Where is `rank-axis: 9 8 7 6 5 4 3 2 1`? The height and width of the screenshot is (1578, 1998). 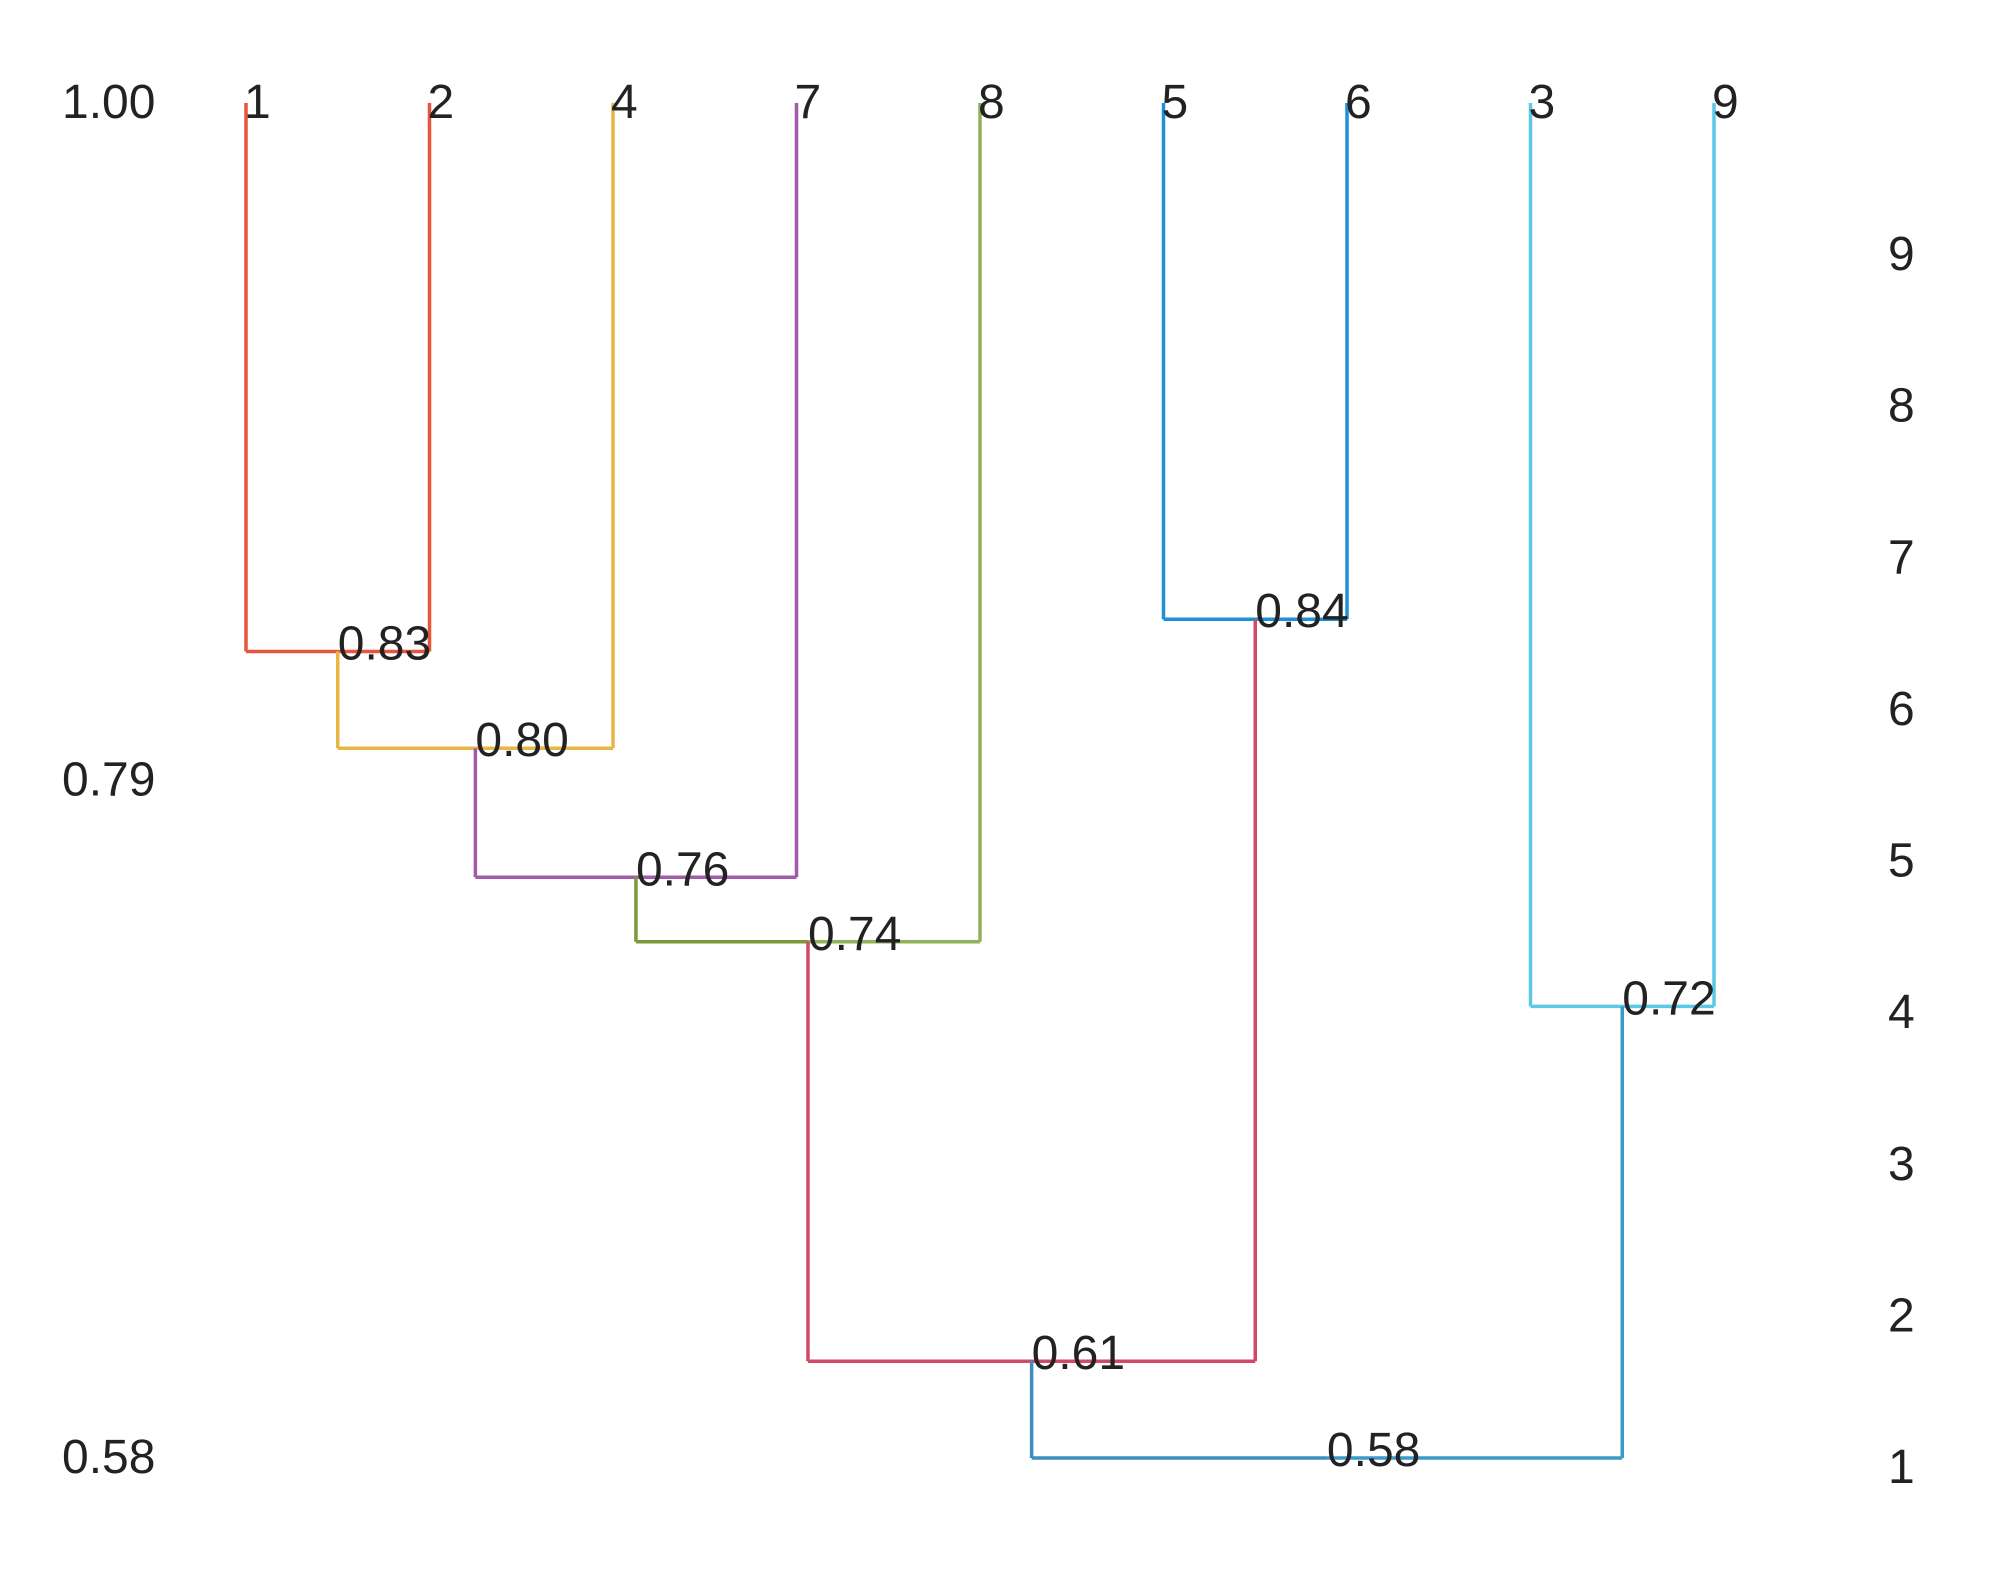
rank-axis: 9 8 7 6 5 4 3 2 1 is located at coordinates (1901, 861).